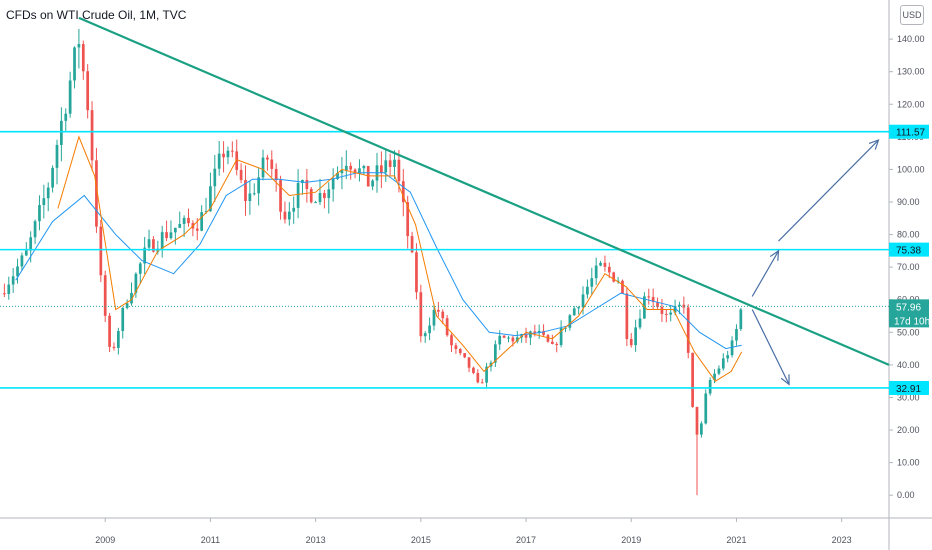  What do you see at coordinates (908, 235) in the screenshot?
I see `price-tick-label: 80.00` at bounding box center [908, 235].